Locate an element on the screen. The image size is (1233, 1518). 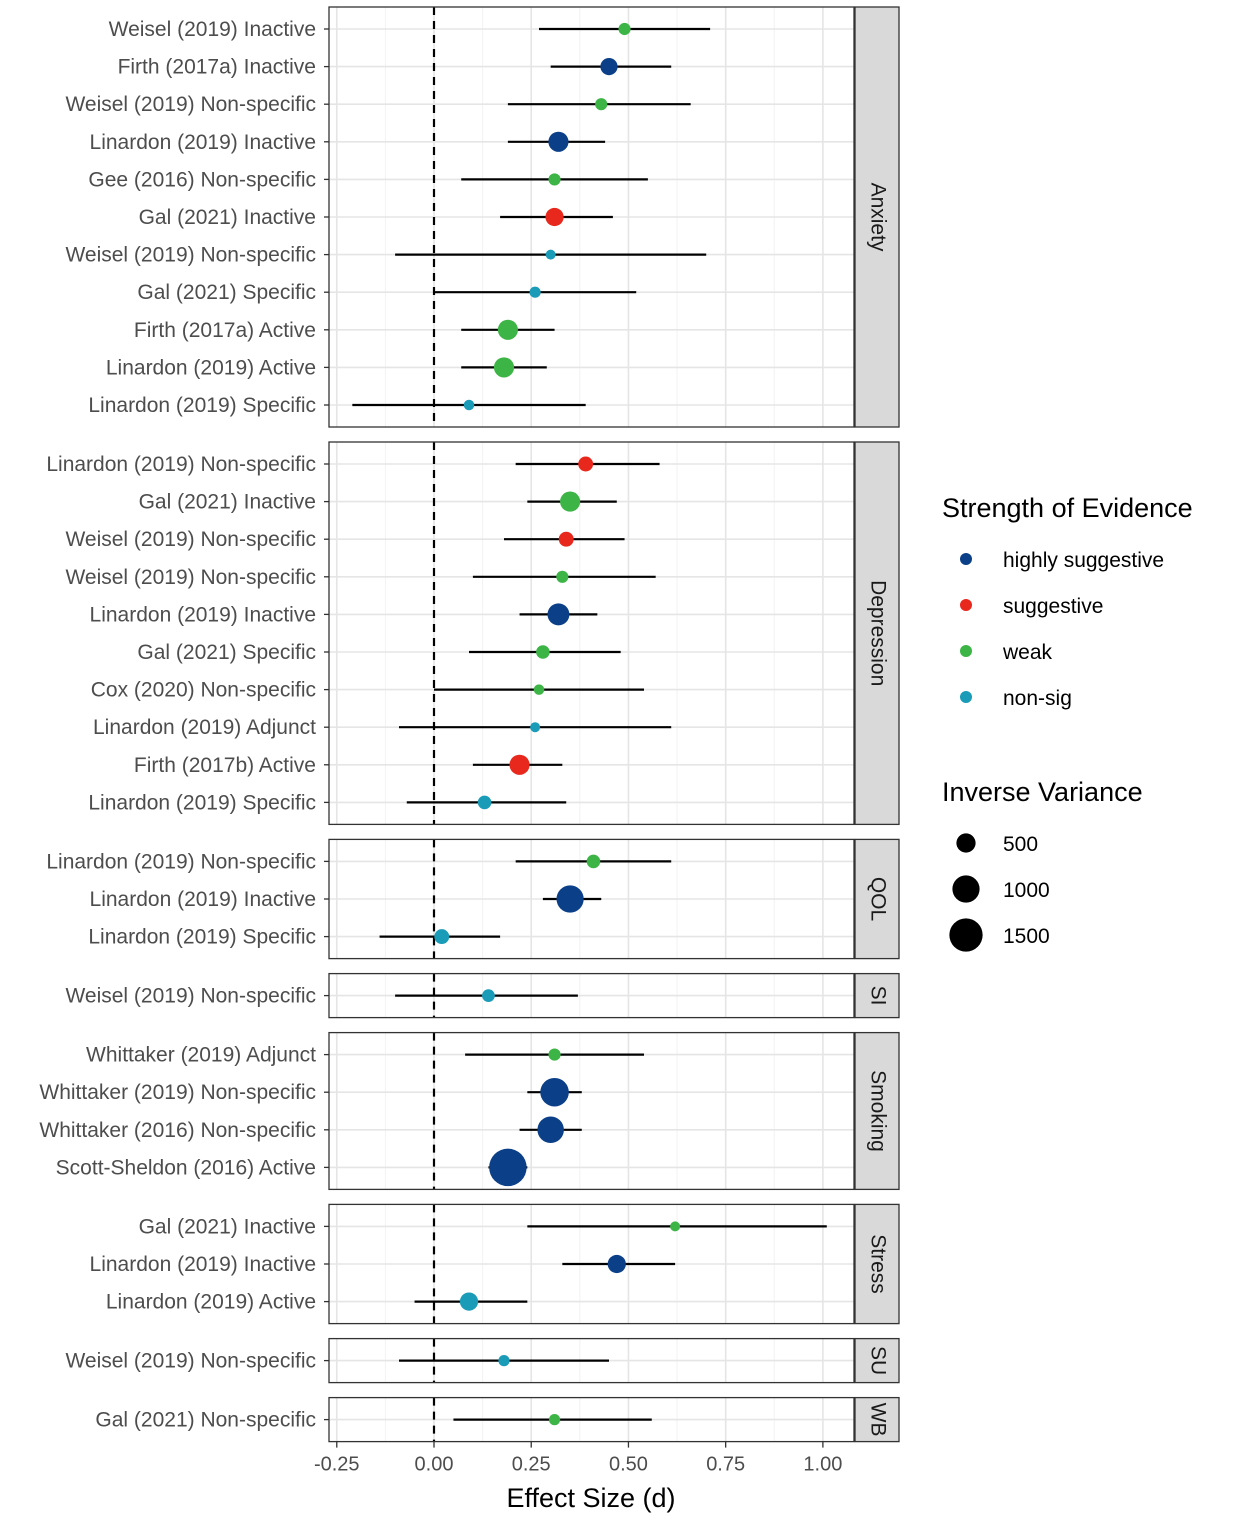
legend-label: highly suggestive is located at coordinates (1083, 560).